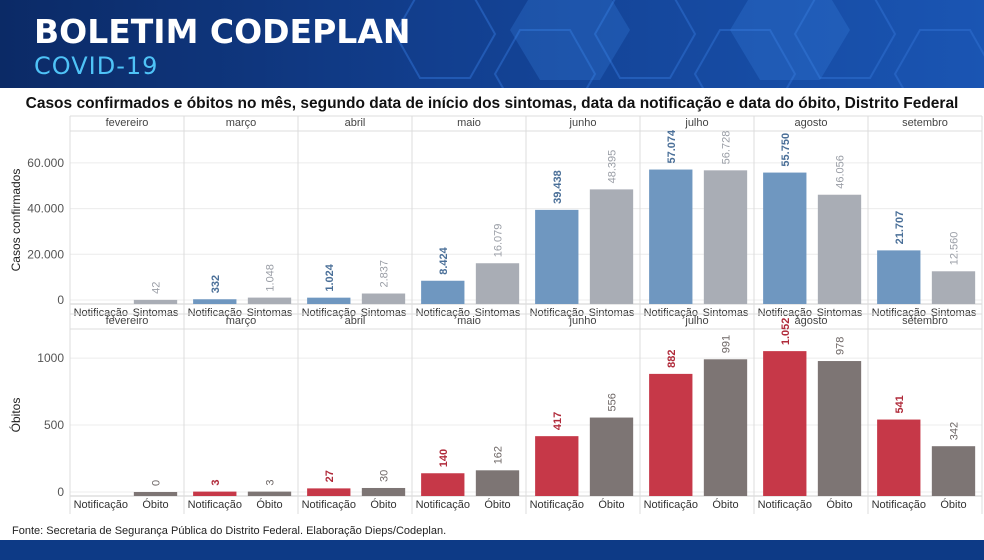 Image resolution: width=984 pixels, height=560 pixels. Describe the element at coordinates (900, 404) in the screenshot. I see `data-label: 541` at that location.